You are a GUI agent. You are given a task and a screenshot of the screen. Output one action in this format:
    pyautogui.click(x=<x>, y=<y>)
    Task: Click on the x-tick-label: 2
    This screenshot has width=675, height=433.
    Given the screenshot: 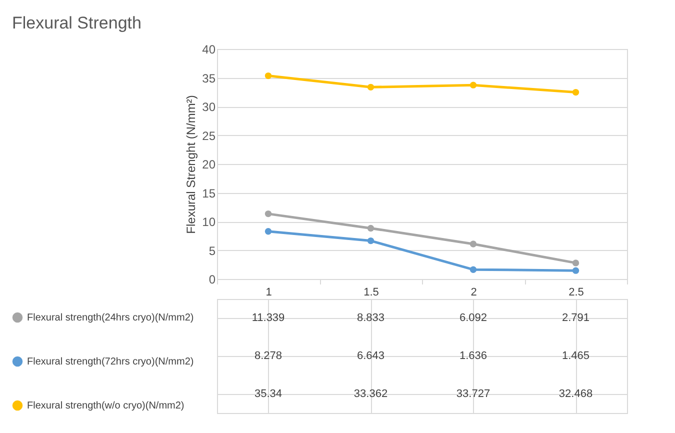 What is the action you would take?
    pyautogui.click(x=473, y=292)
    